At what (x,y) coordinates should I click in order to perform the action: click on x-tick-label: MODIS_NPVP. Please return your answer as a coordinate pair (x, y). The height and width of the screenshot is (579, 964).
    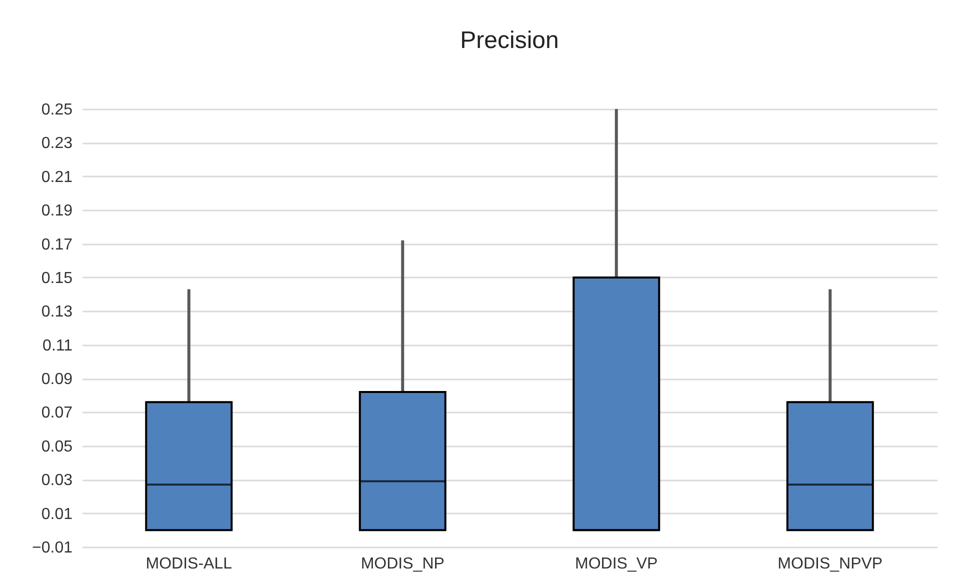
    Looking at the image, I should click on (830, 564).